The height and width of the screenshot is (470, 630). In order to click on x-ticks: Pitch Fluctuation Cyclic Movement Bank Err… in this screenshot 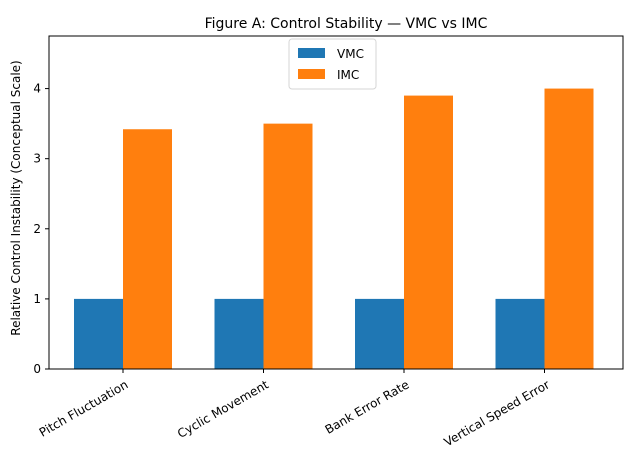, I will do `click(294, 409)`.